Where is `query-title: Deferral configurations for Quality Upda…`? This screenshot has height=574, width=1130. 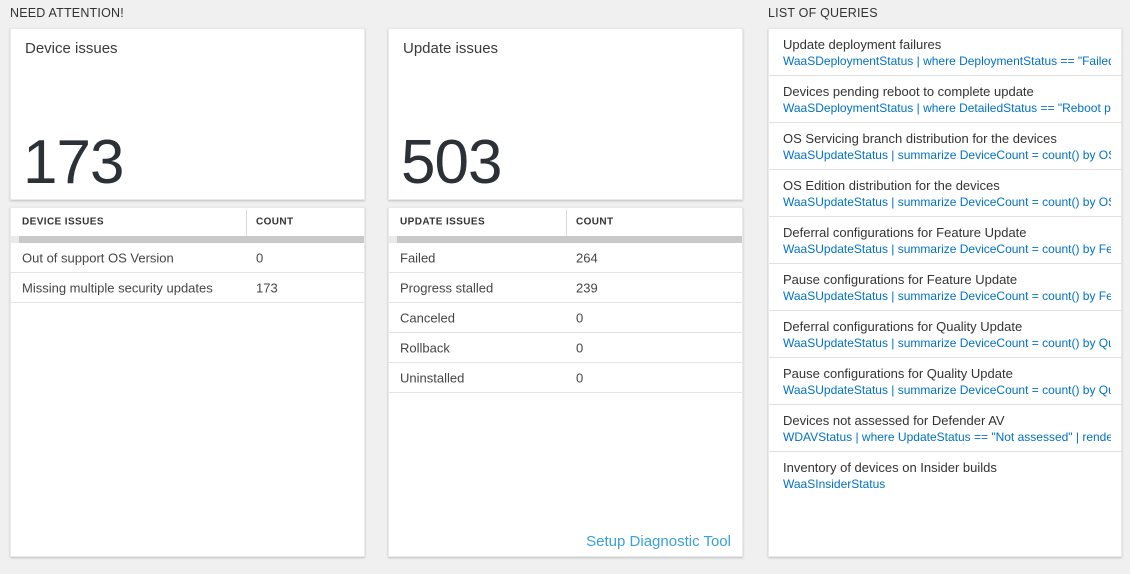 query-title: Deferral configurations for Quality Upda… is located at coordinates (903, 326).